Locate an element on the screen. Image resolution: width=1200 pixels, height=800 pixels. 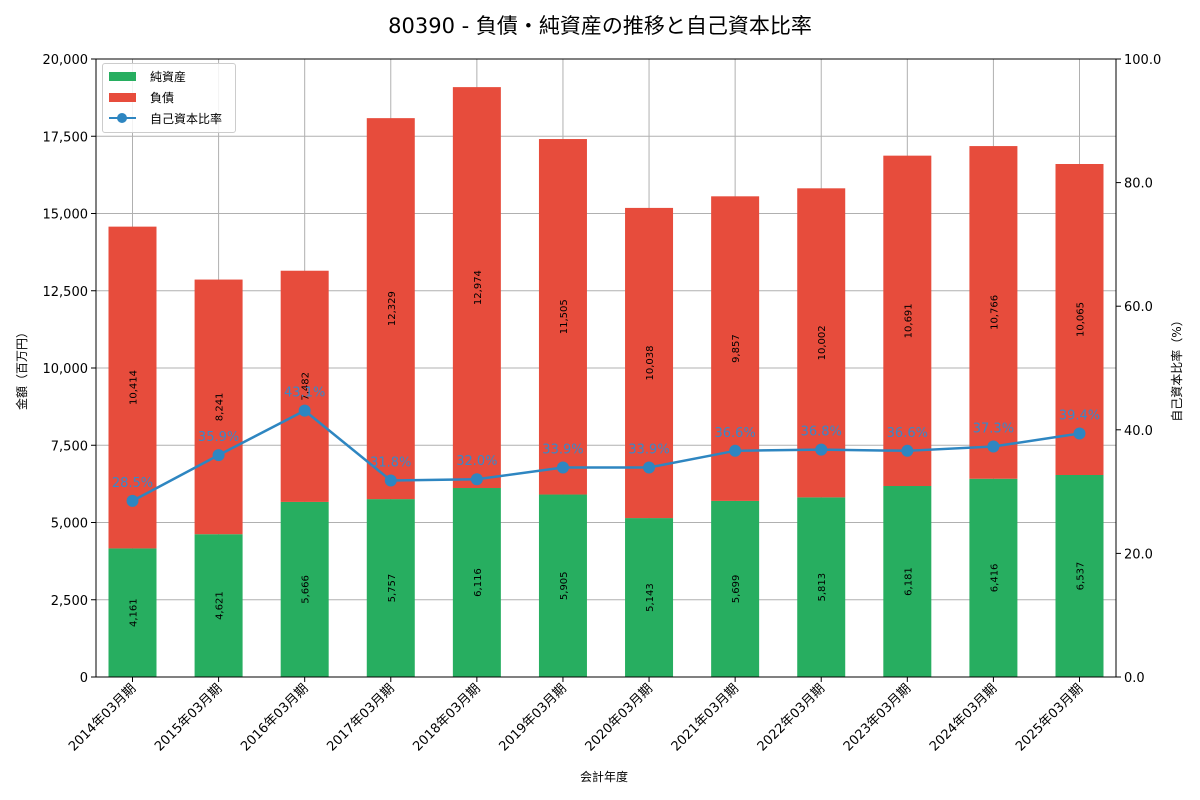
x-axis-title: 会計年度 is located at coordinates (604, 776).